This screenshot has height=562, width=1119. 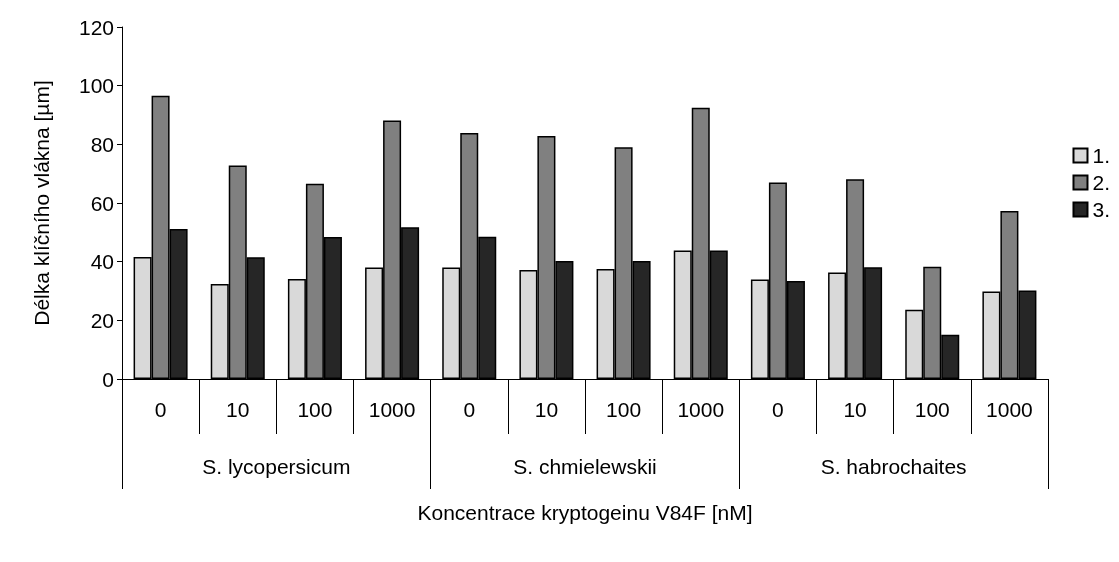 I want to click on legend-label: 1., so click(x=1101, y=155).